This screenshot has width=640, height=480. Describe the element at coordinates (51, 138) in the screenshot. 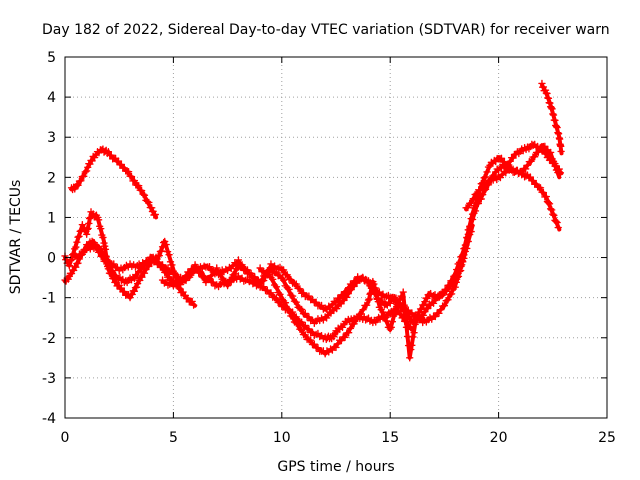

I see `y-tick-label: 3` at that location.